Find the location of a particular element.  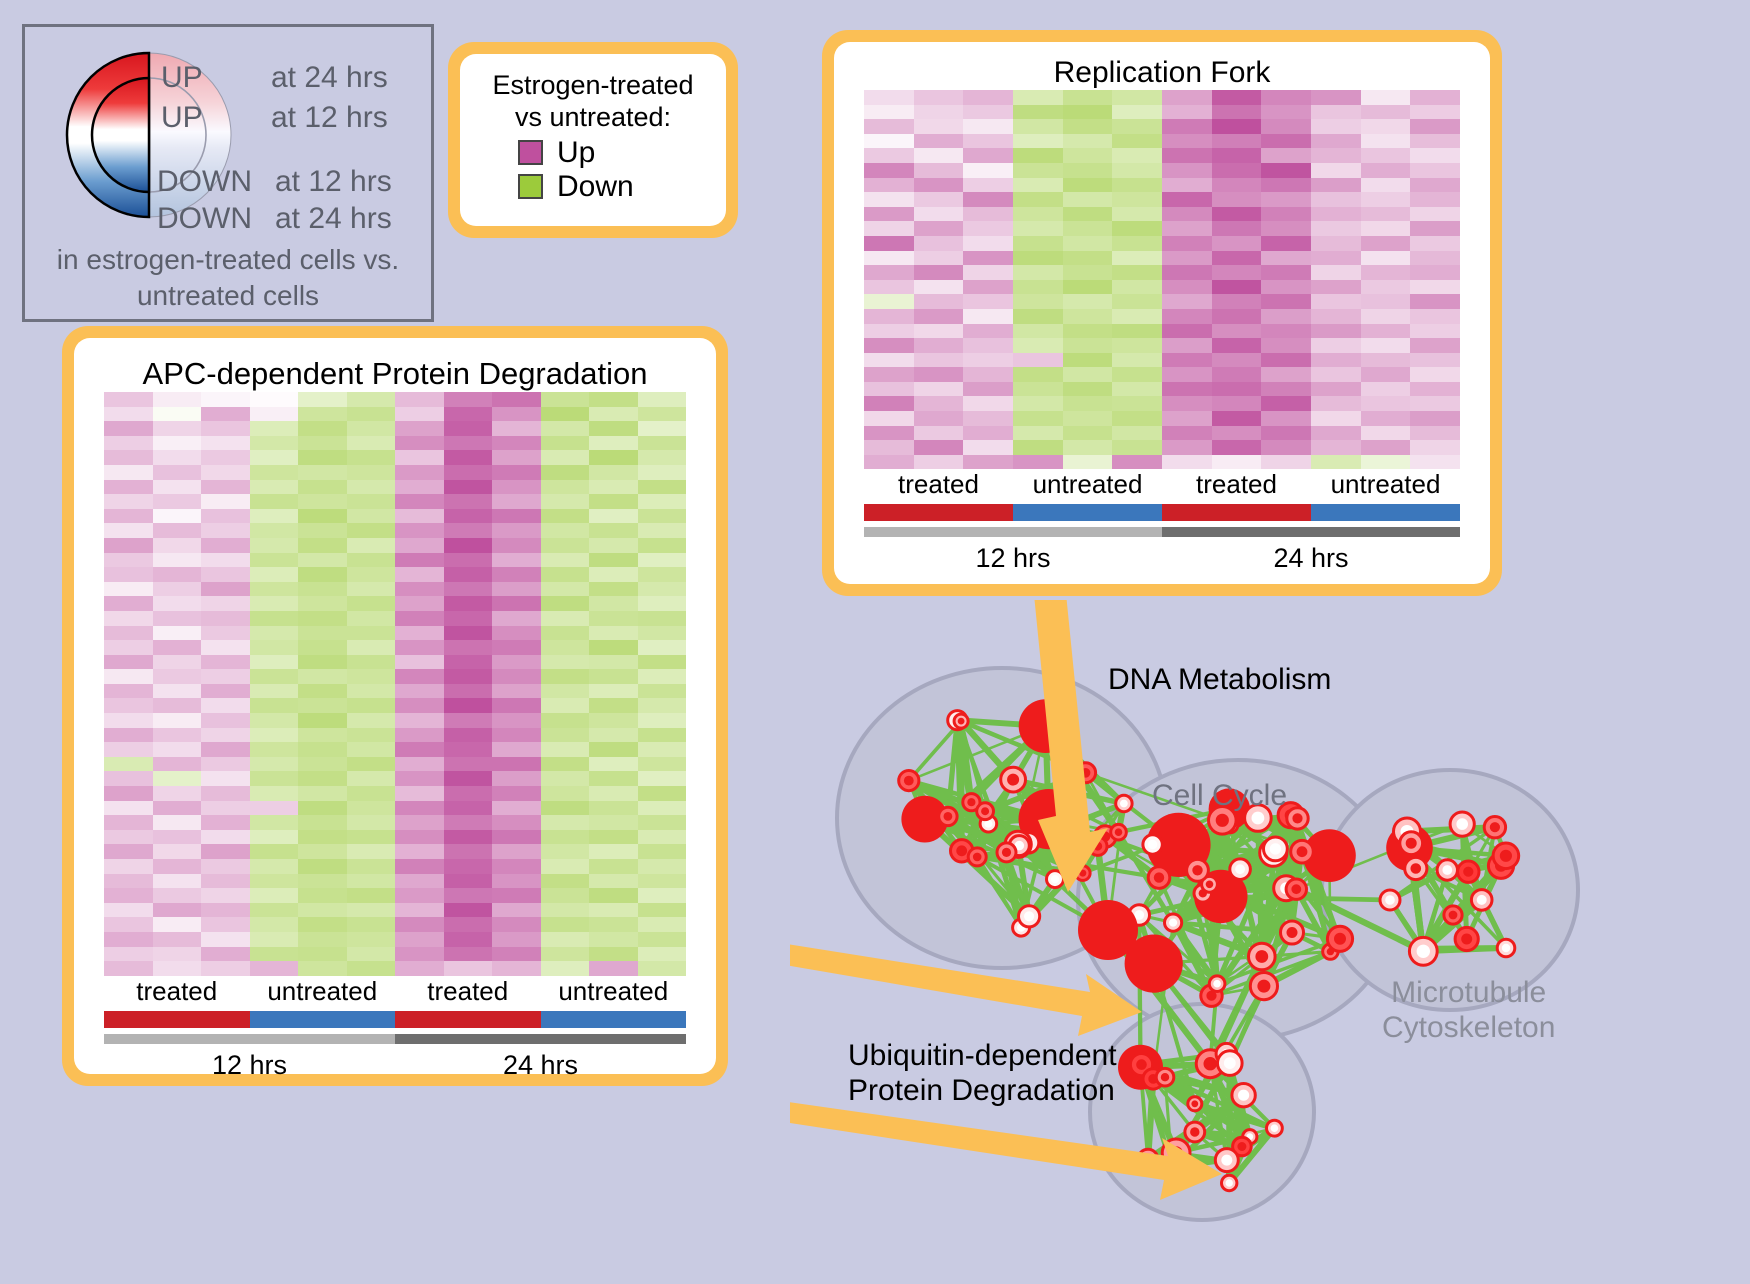

time-bar is located at coordinates (540, 1038).